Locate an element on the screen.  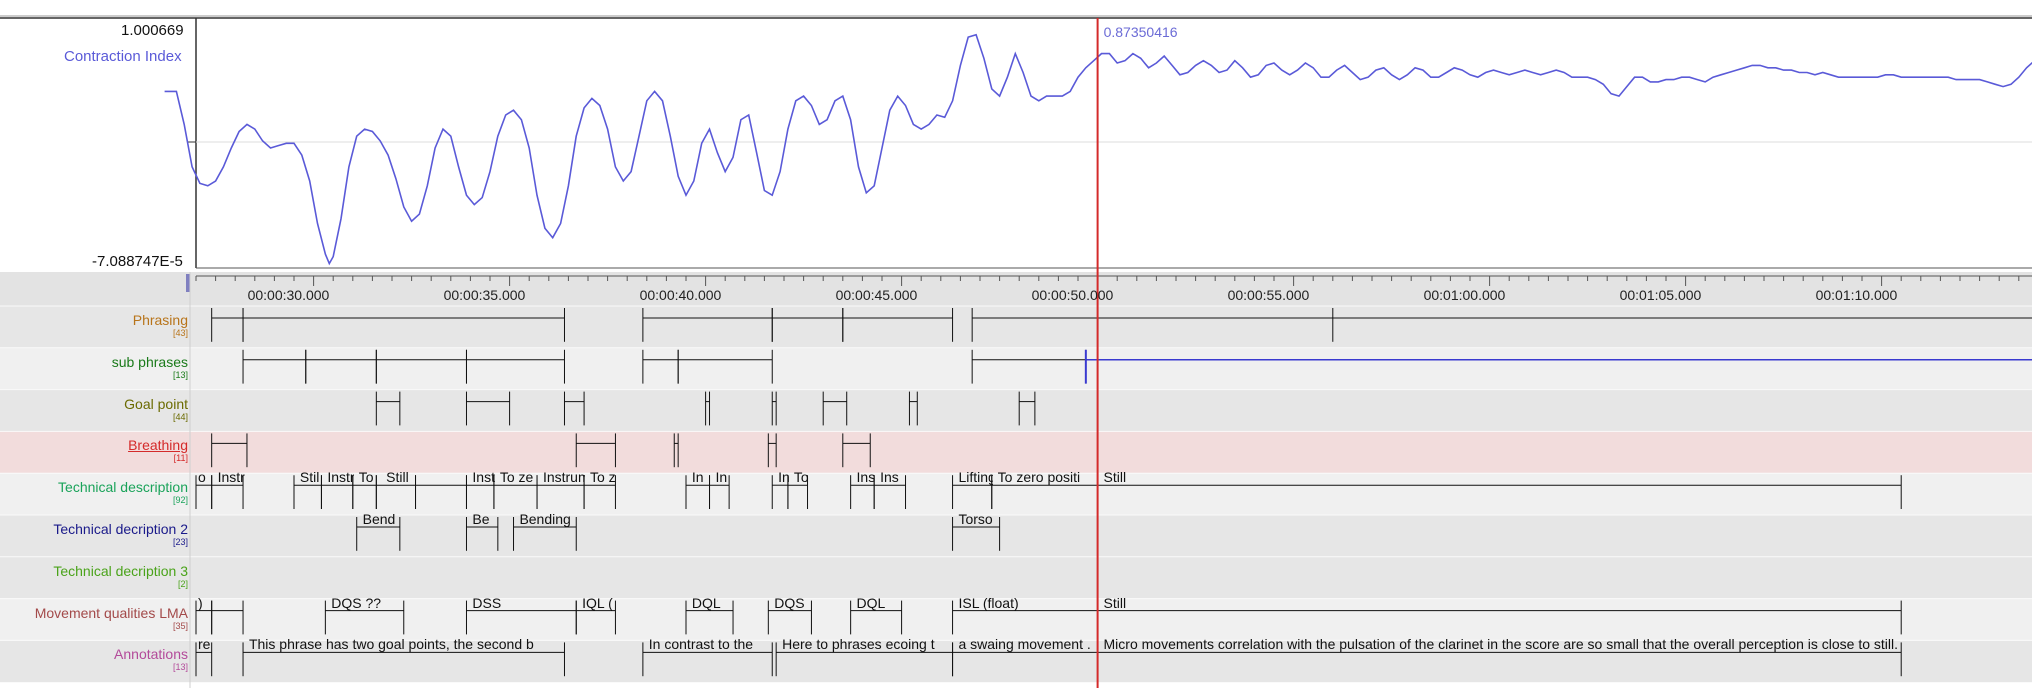
ruler-tick-label: 00:00:55.000 is located at coordinates (1268, 295).